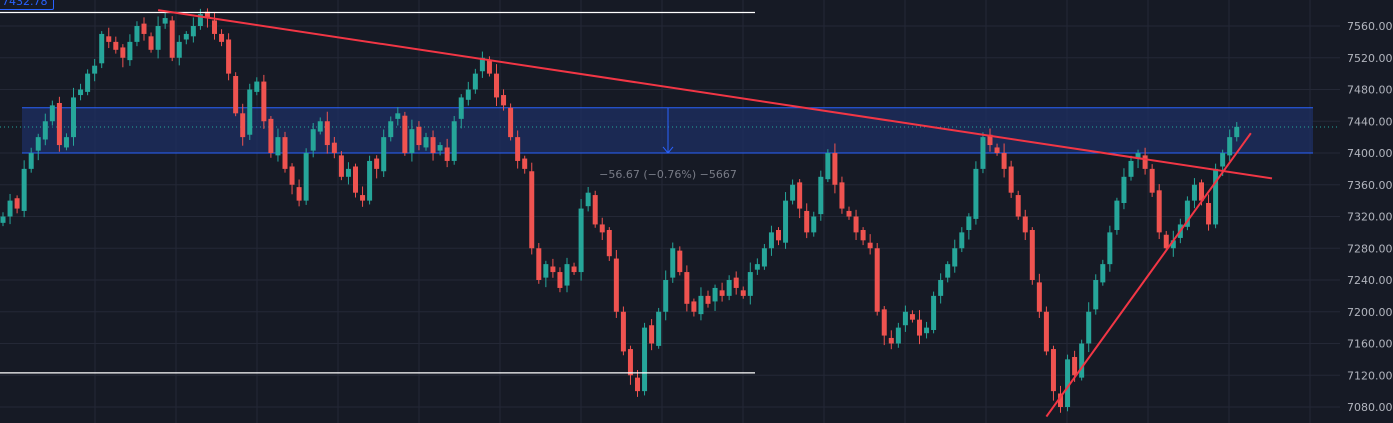 The height and width of the screenshot is (423, 1393). I want to click on measure-tool: −56.67 (−0.76%) −5667, so click(668, 144).